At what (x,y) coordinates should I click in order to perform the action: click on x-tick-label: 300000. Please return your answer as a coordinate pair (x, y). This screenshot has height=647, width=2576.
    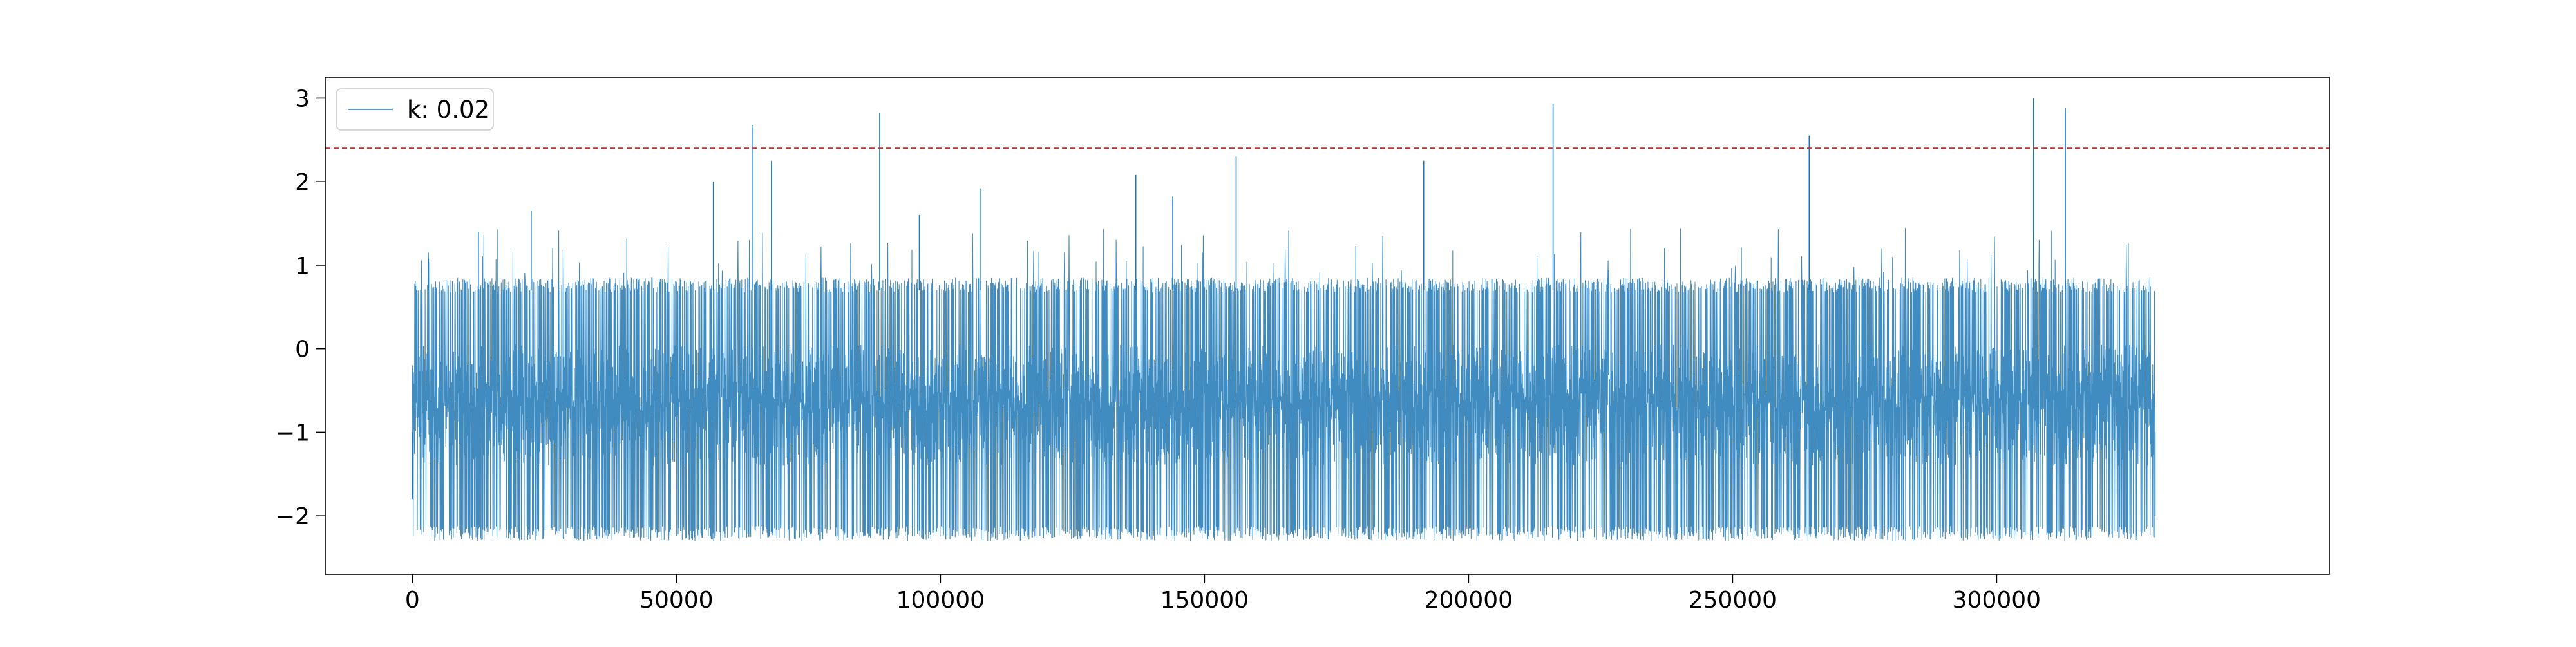
    Looking at the image, I should click on (1997, 600).